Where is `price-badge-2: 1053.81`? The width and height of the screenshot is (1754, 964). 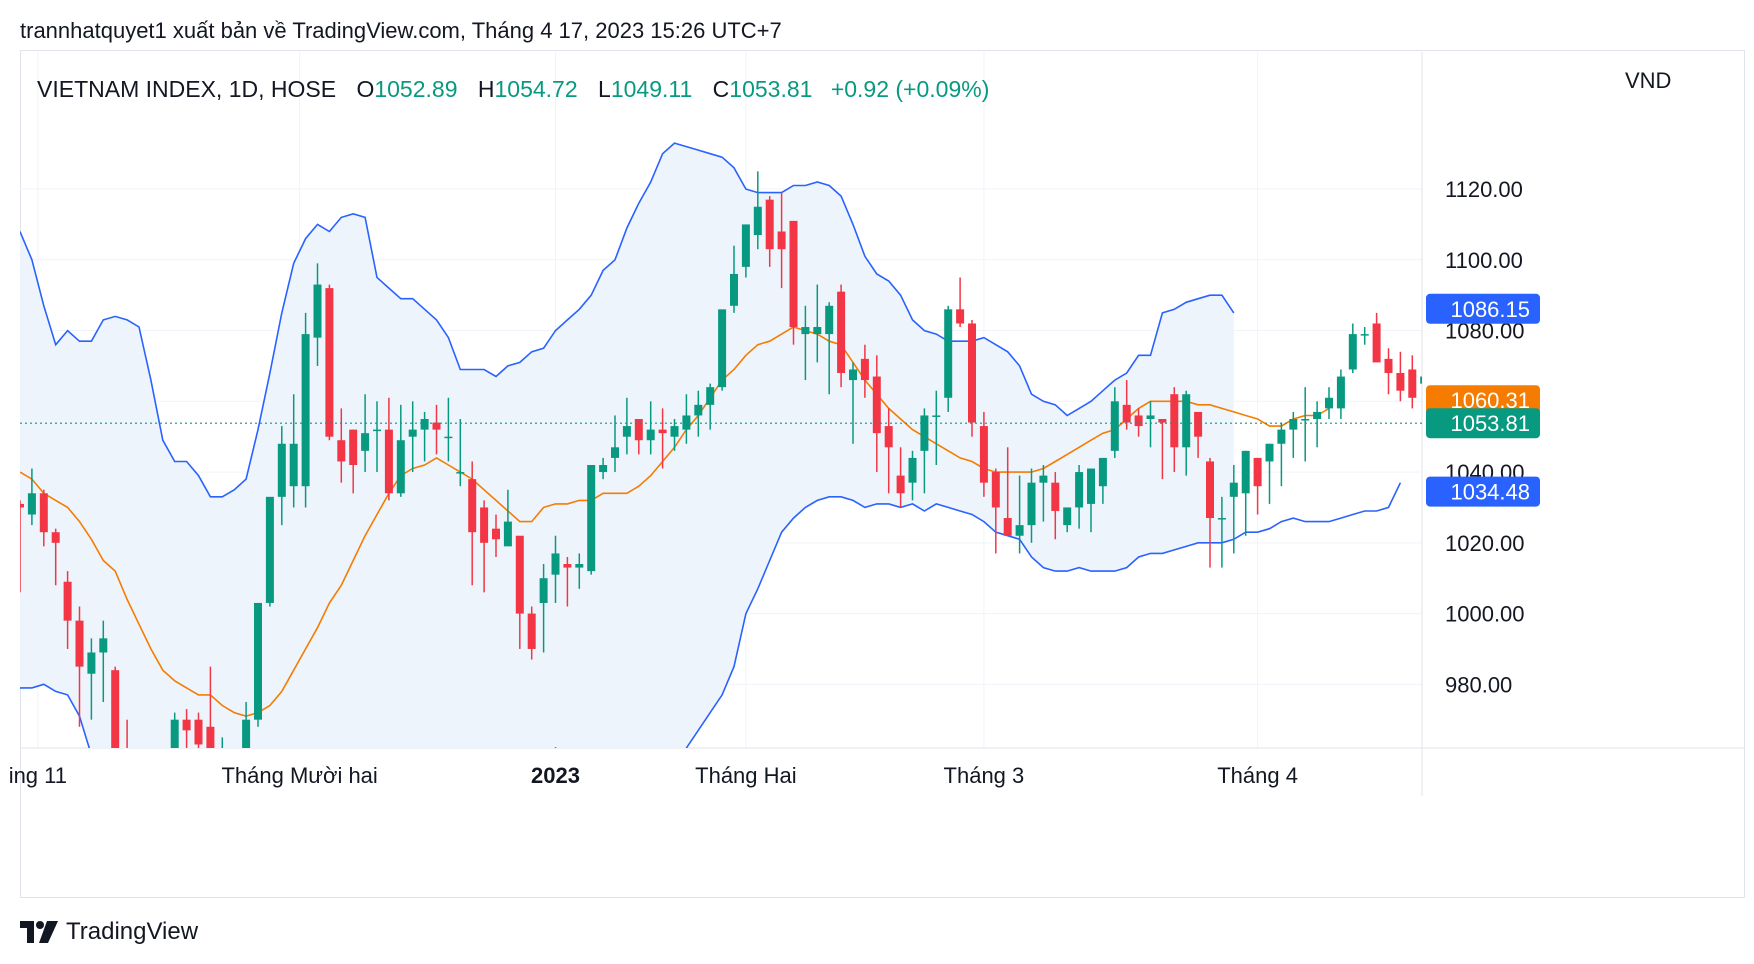
price-badge-2: 1053.81 is located at coordinates (1483, 423).